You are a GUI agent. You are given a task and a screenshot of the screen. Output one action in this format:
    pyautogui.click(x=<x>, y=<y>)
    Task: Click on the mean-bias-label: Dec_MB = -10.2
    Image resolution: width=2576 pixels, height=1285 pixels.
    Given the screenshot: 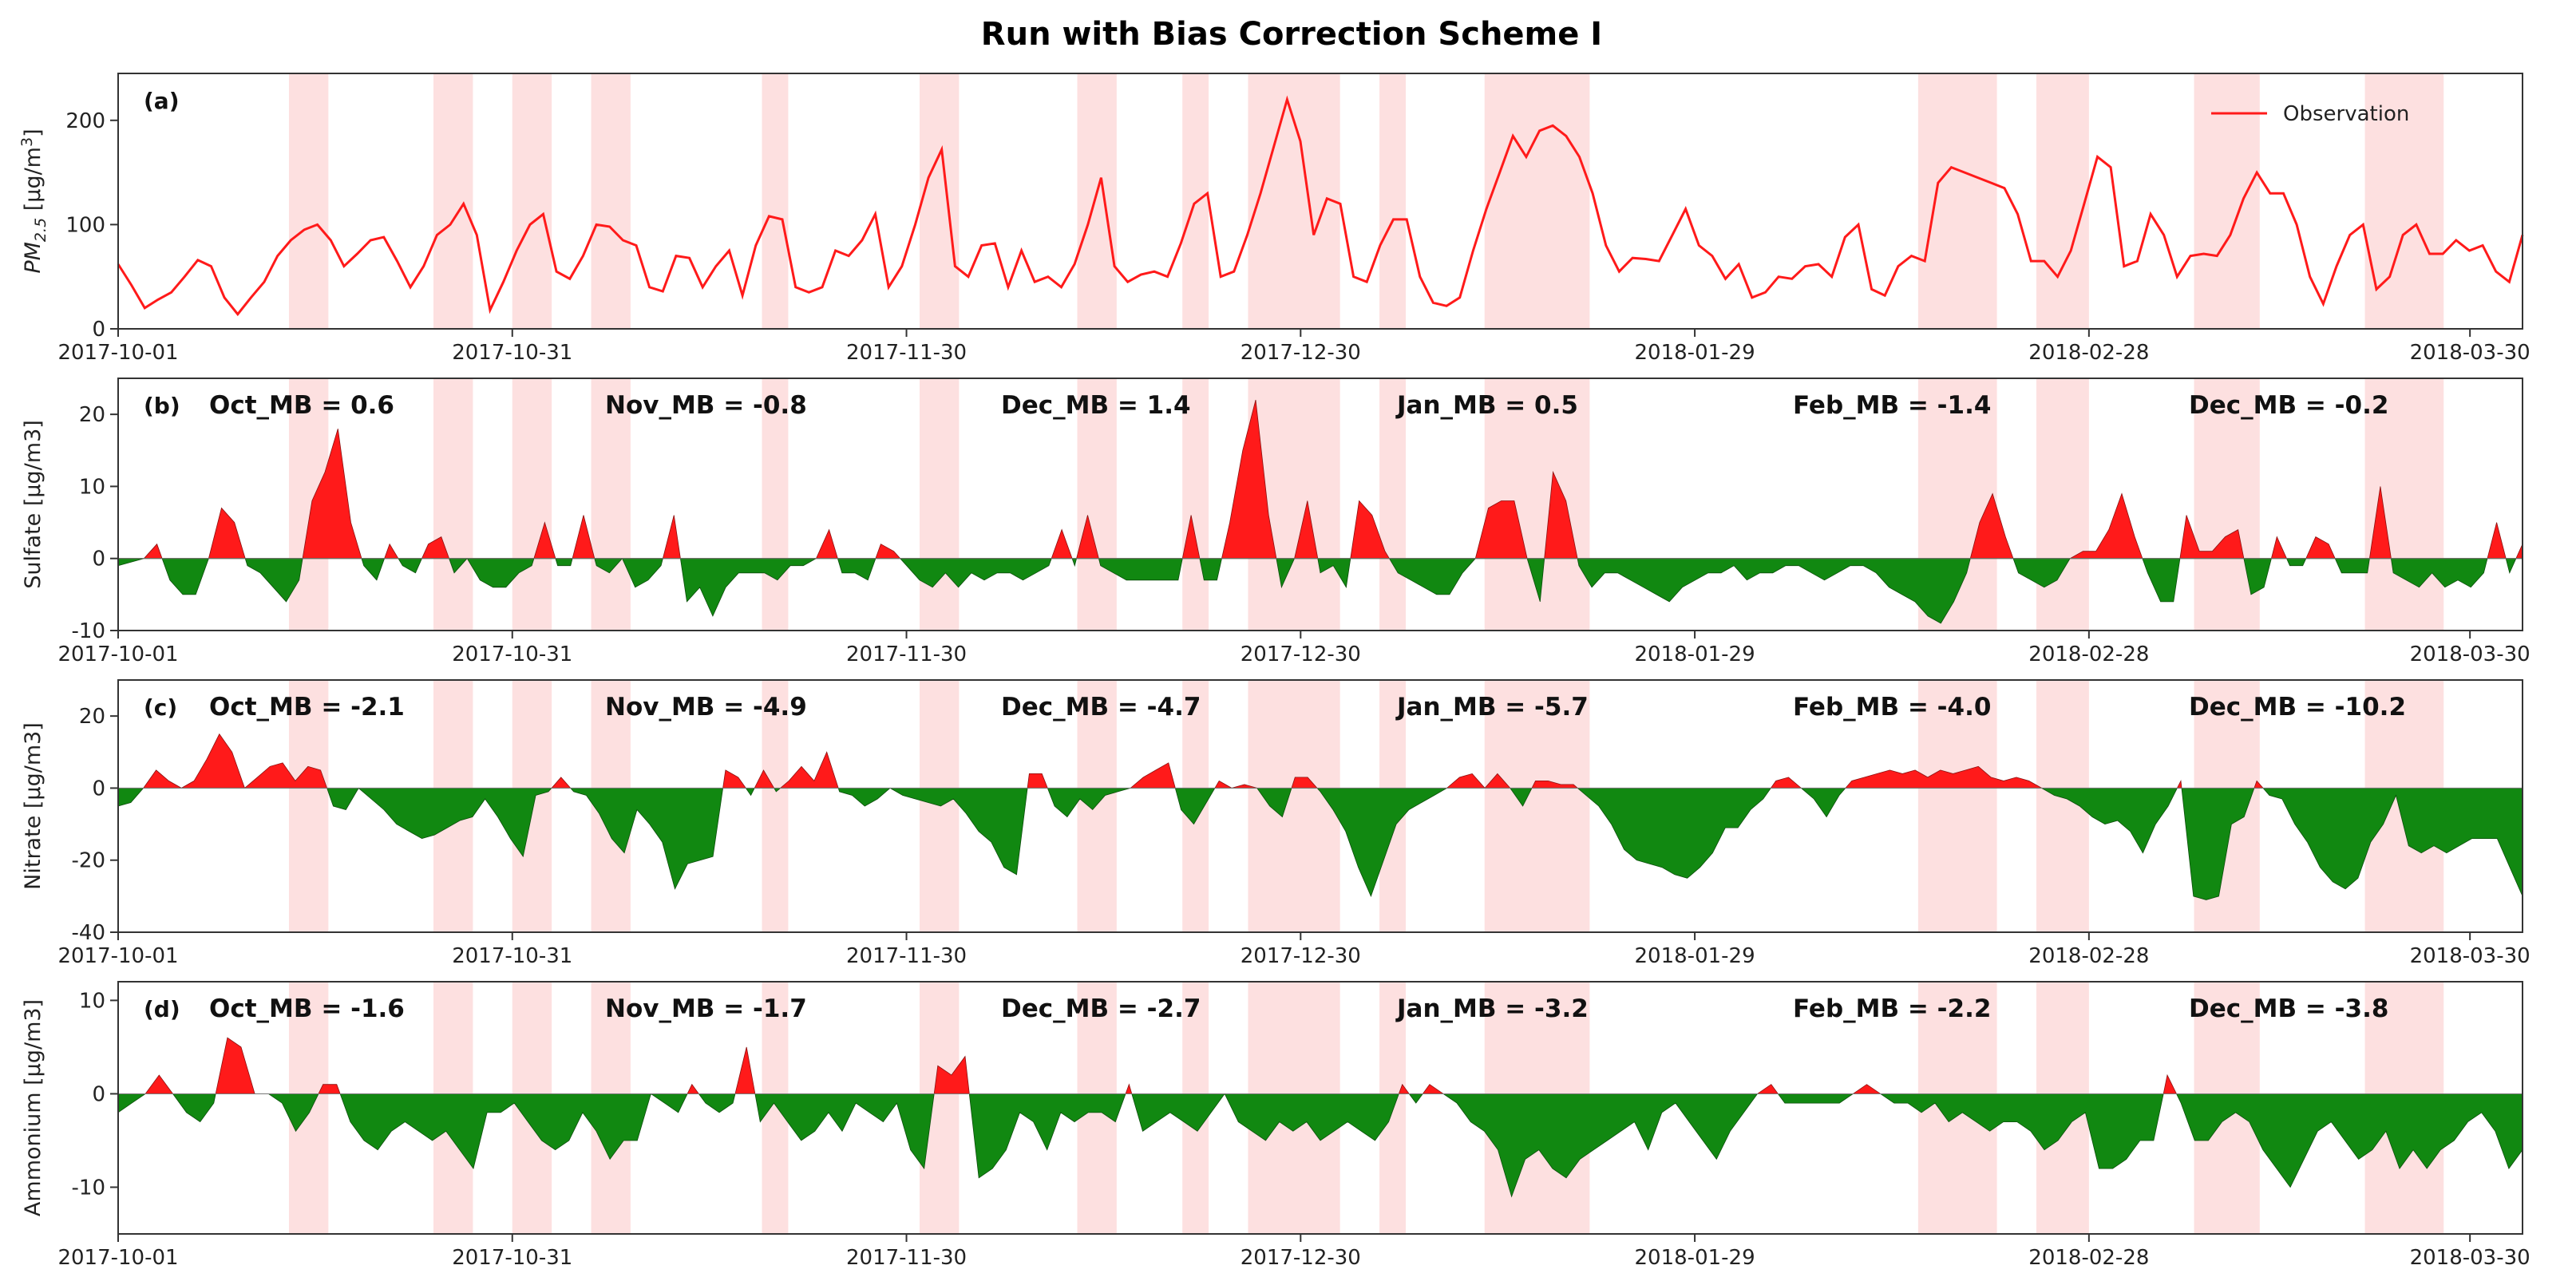 What is the action you would take?
    pyautogui.click(x=2298, y=707)
    